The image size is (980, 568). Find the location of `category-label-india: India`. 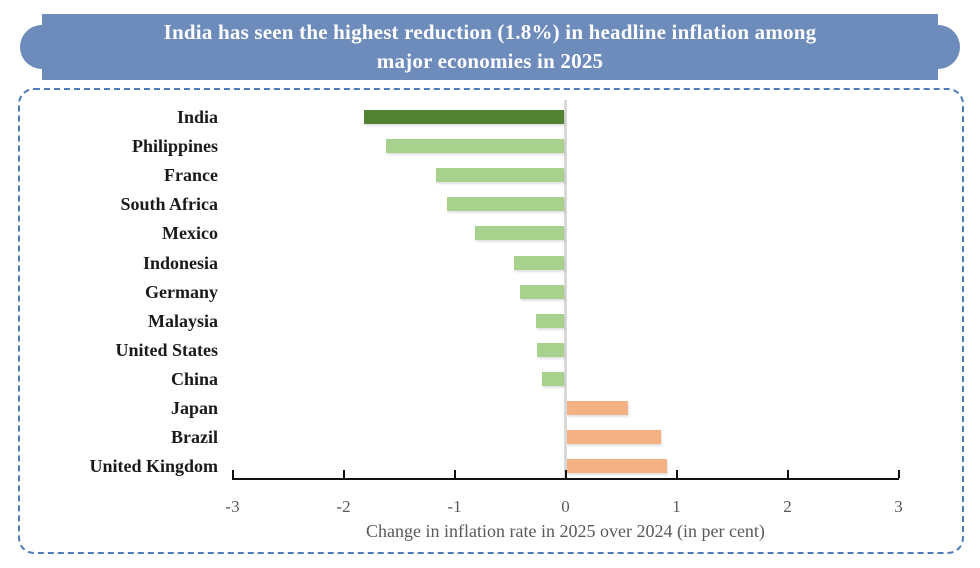

category-label-india: India is located at coordinates (197, 117).